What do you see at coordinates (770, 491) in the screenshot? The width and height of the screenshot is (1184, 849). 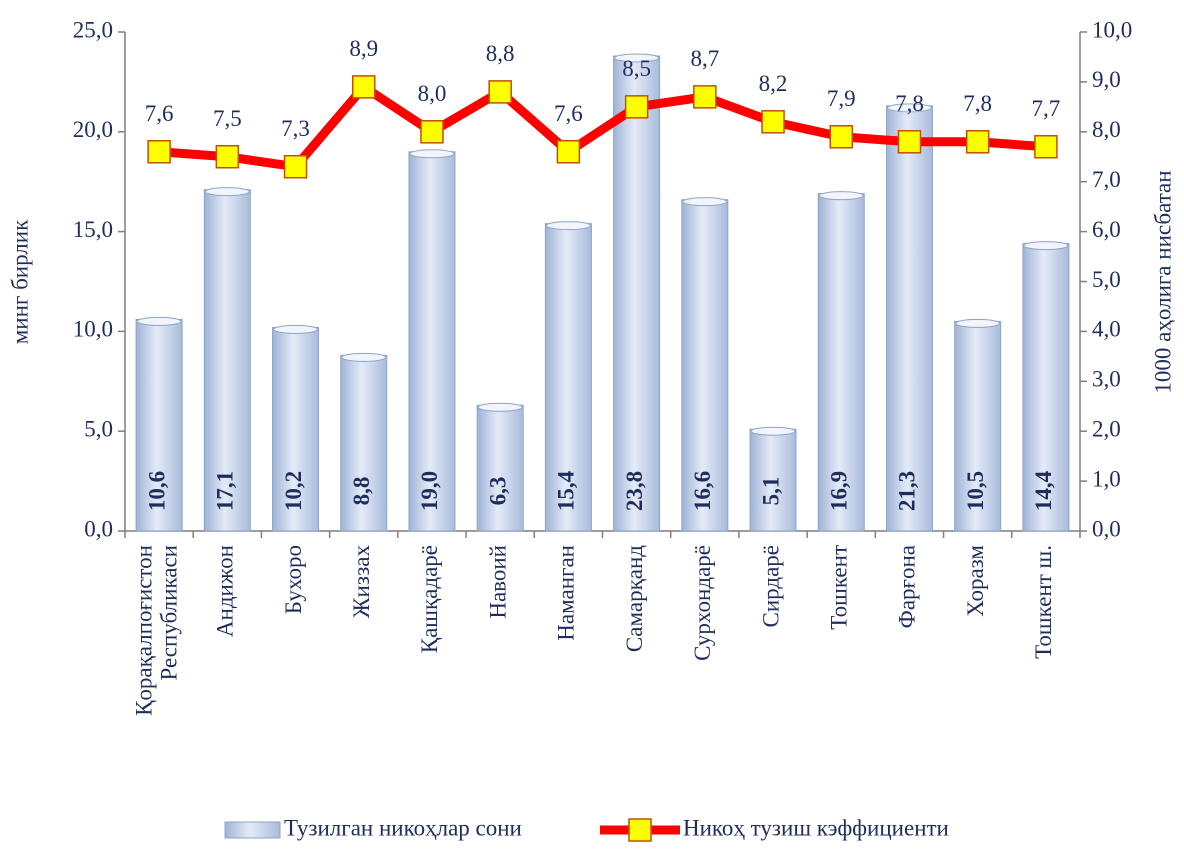 I see `bar-value-label: 5,1` at bounding box center [770, 491].